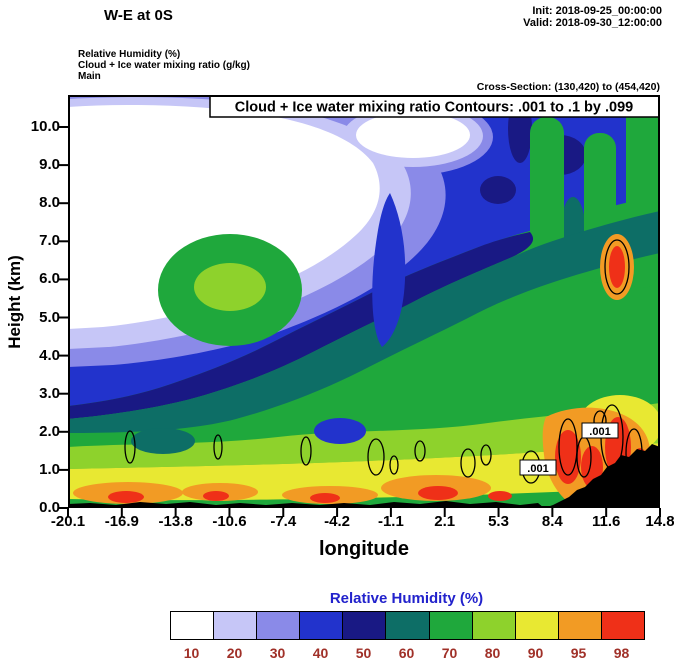  Describe the element at coordinates (364, 512) in the screenshot. I see `x-tick-marks` at that location.